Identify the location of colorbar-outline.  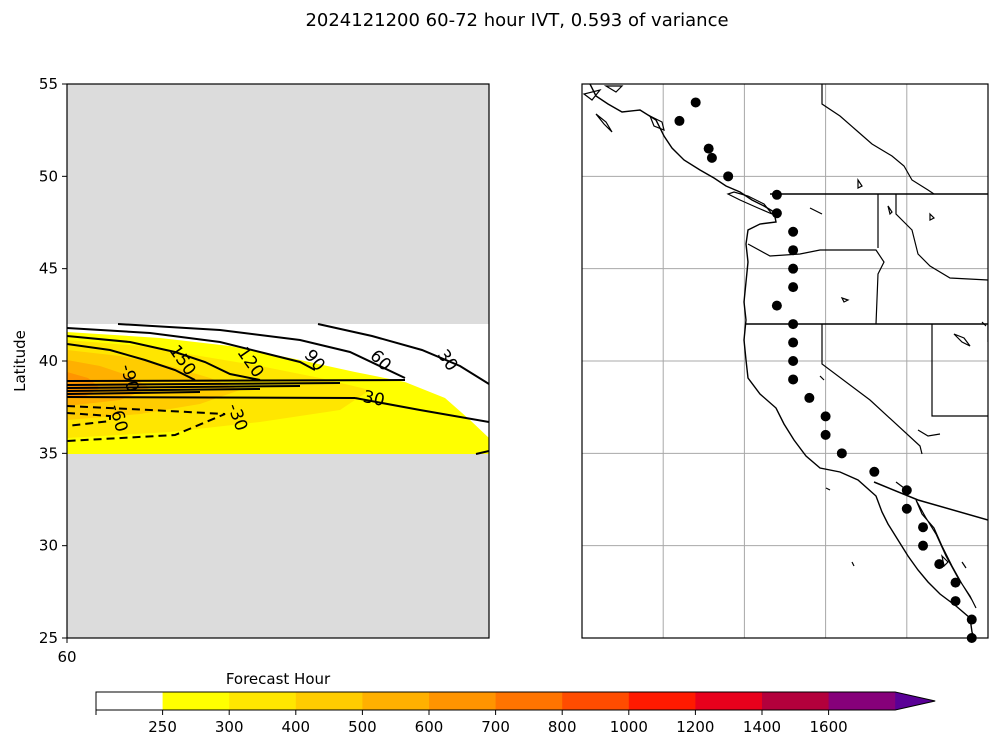
(515, 701).